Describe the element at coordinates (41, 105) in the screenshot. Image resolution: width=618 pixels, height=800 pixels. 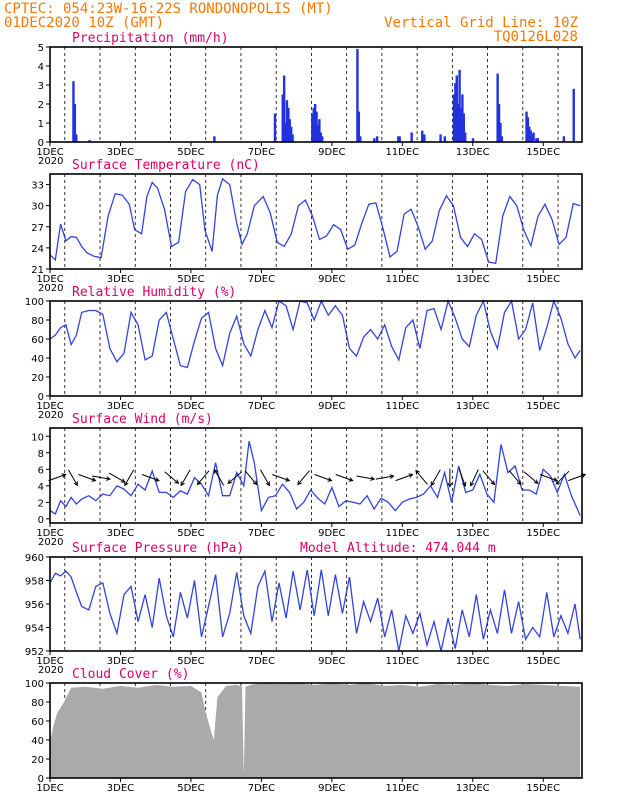
I see `y-tick-label: 2` at that location.